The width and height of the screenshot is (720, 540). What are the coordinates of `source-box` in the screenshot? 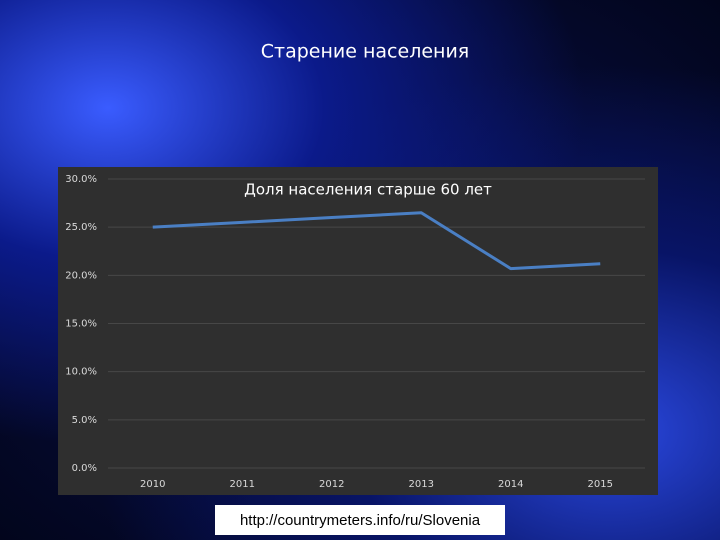 It's located at (360, 520).